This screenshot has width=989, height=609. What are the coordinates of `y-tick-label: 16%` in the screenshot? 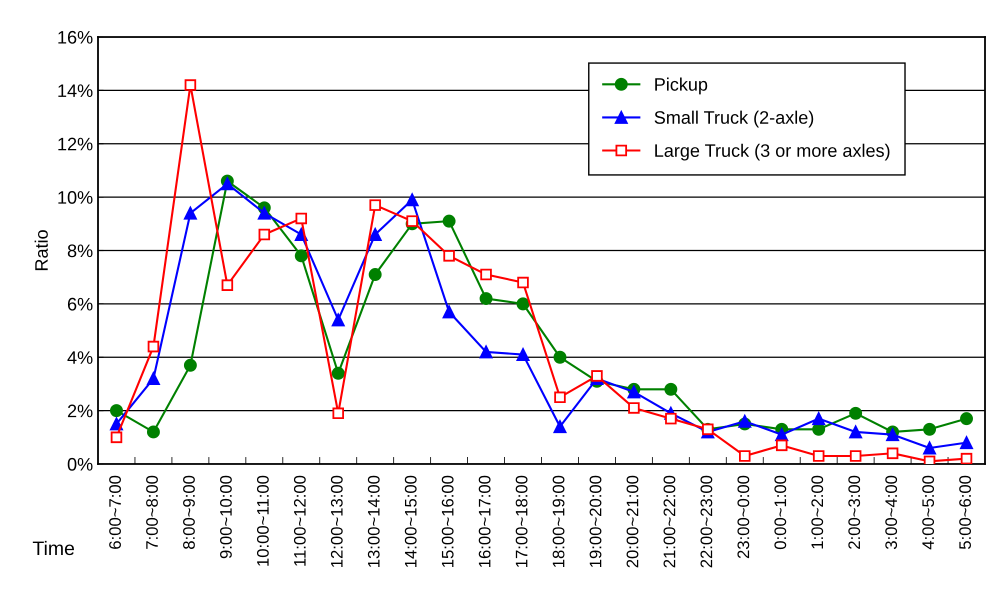 It's located at (75, 37).